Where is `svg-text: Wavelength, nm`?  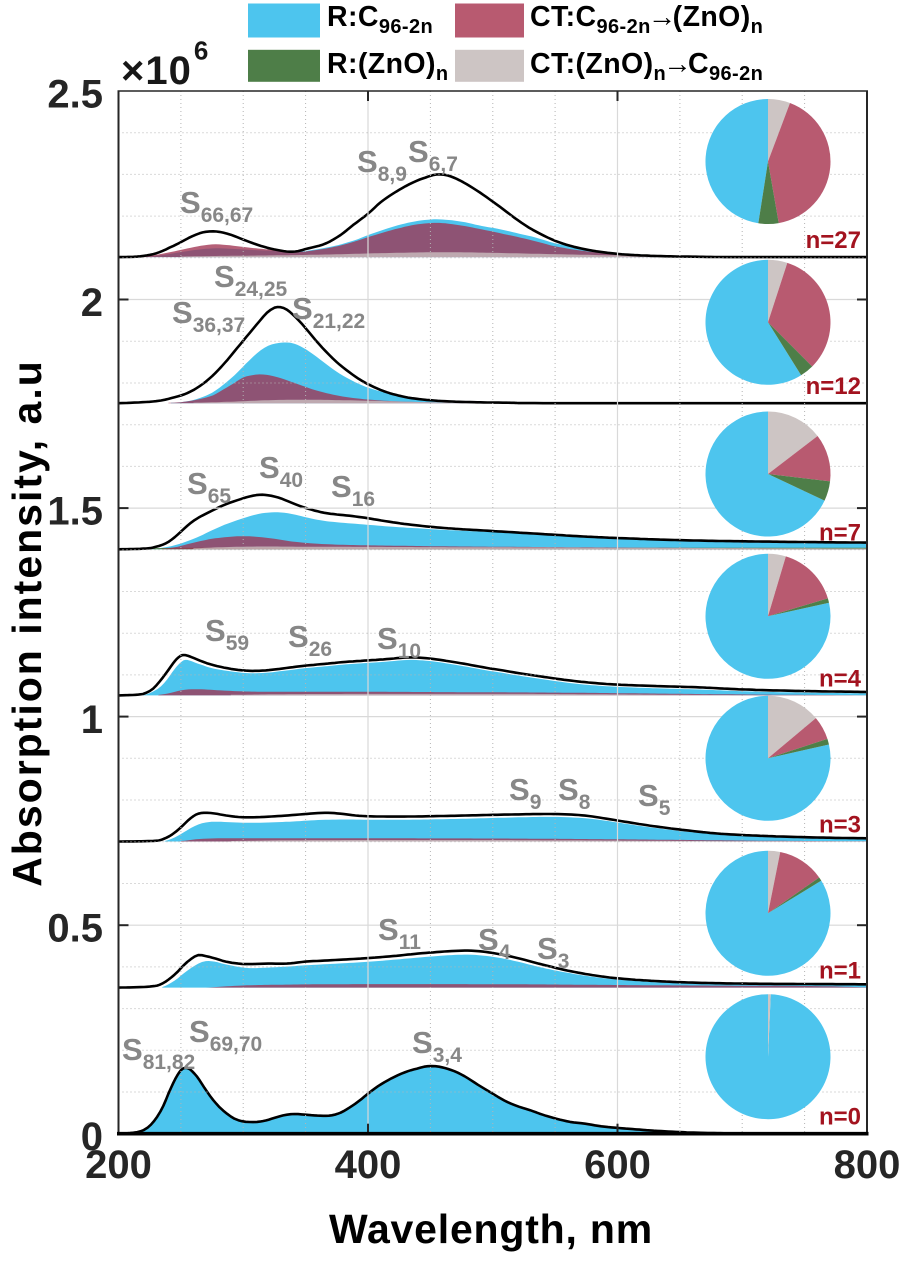
svg-text: Wavelength, nm is located at coordinates (491, 1229).